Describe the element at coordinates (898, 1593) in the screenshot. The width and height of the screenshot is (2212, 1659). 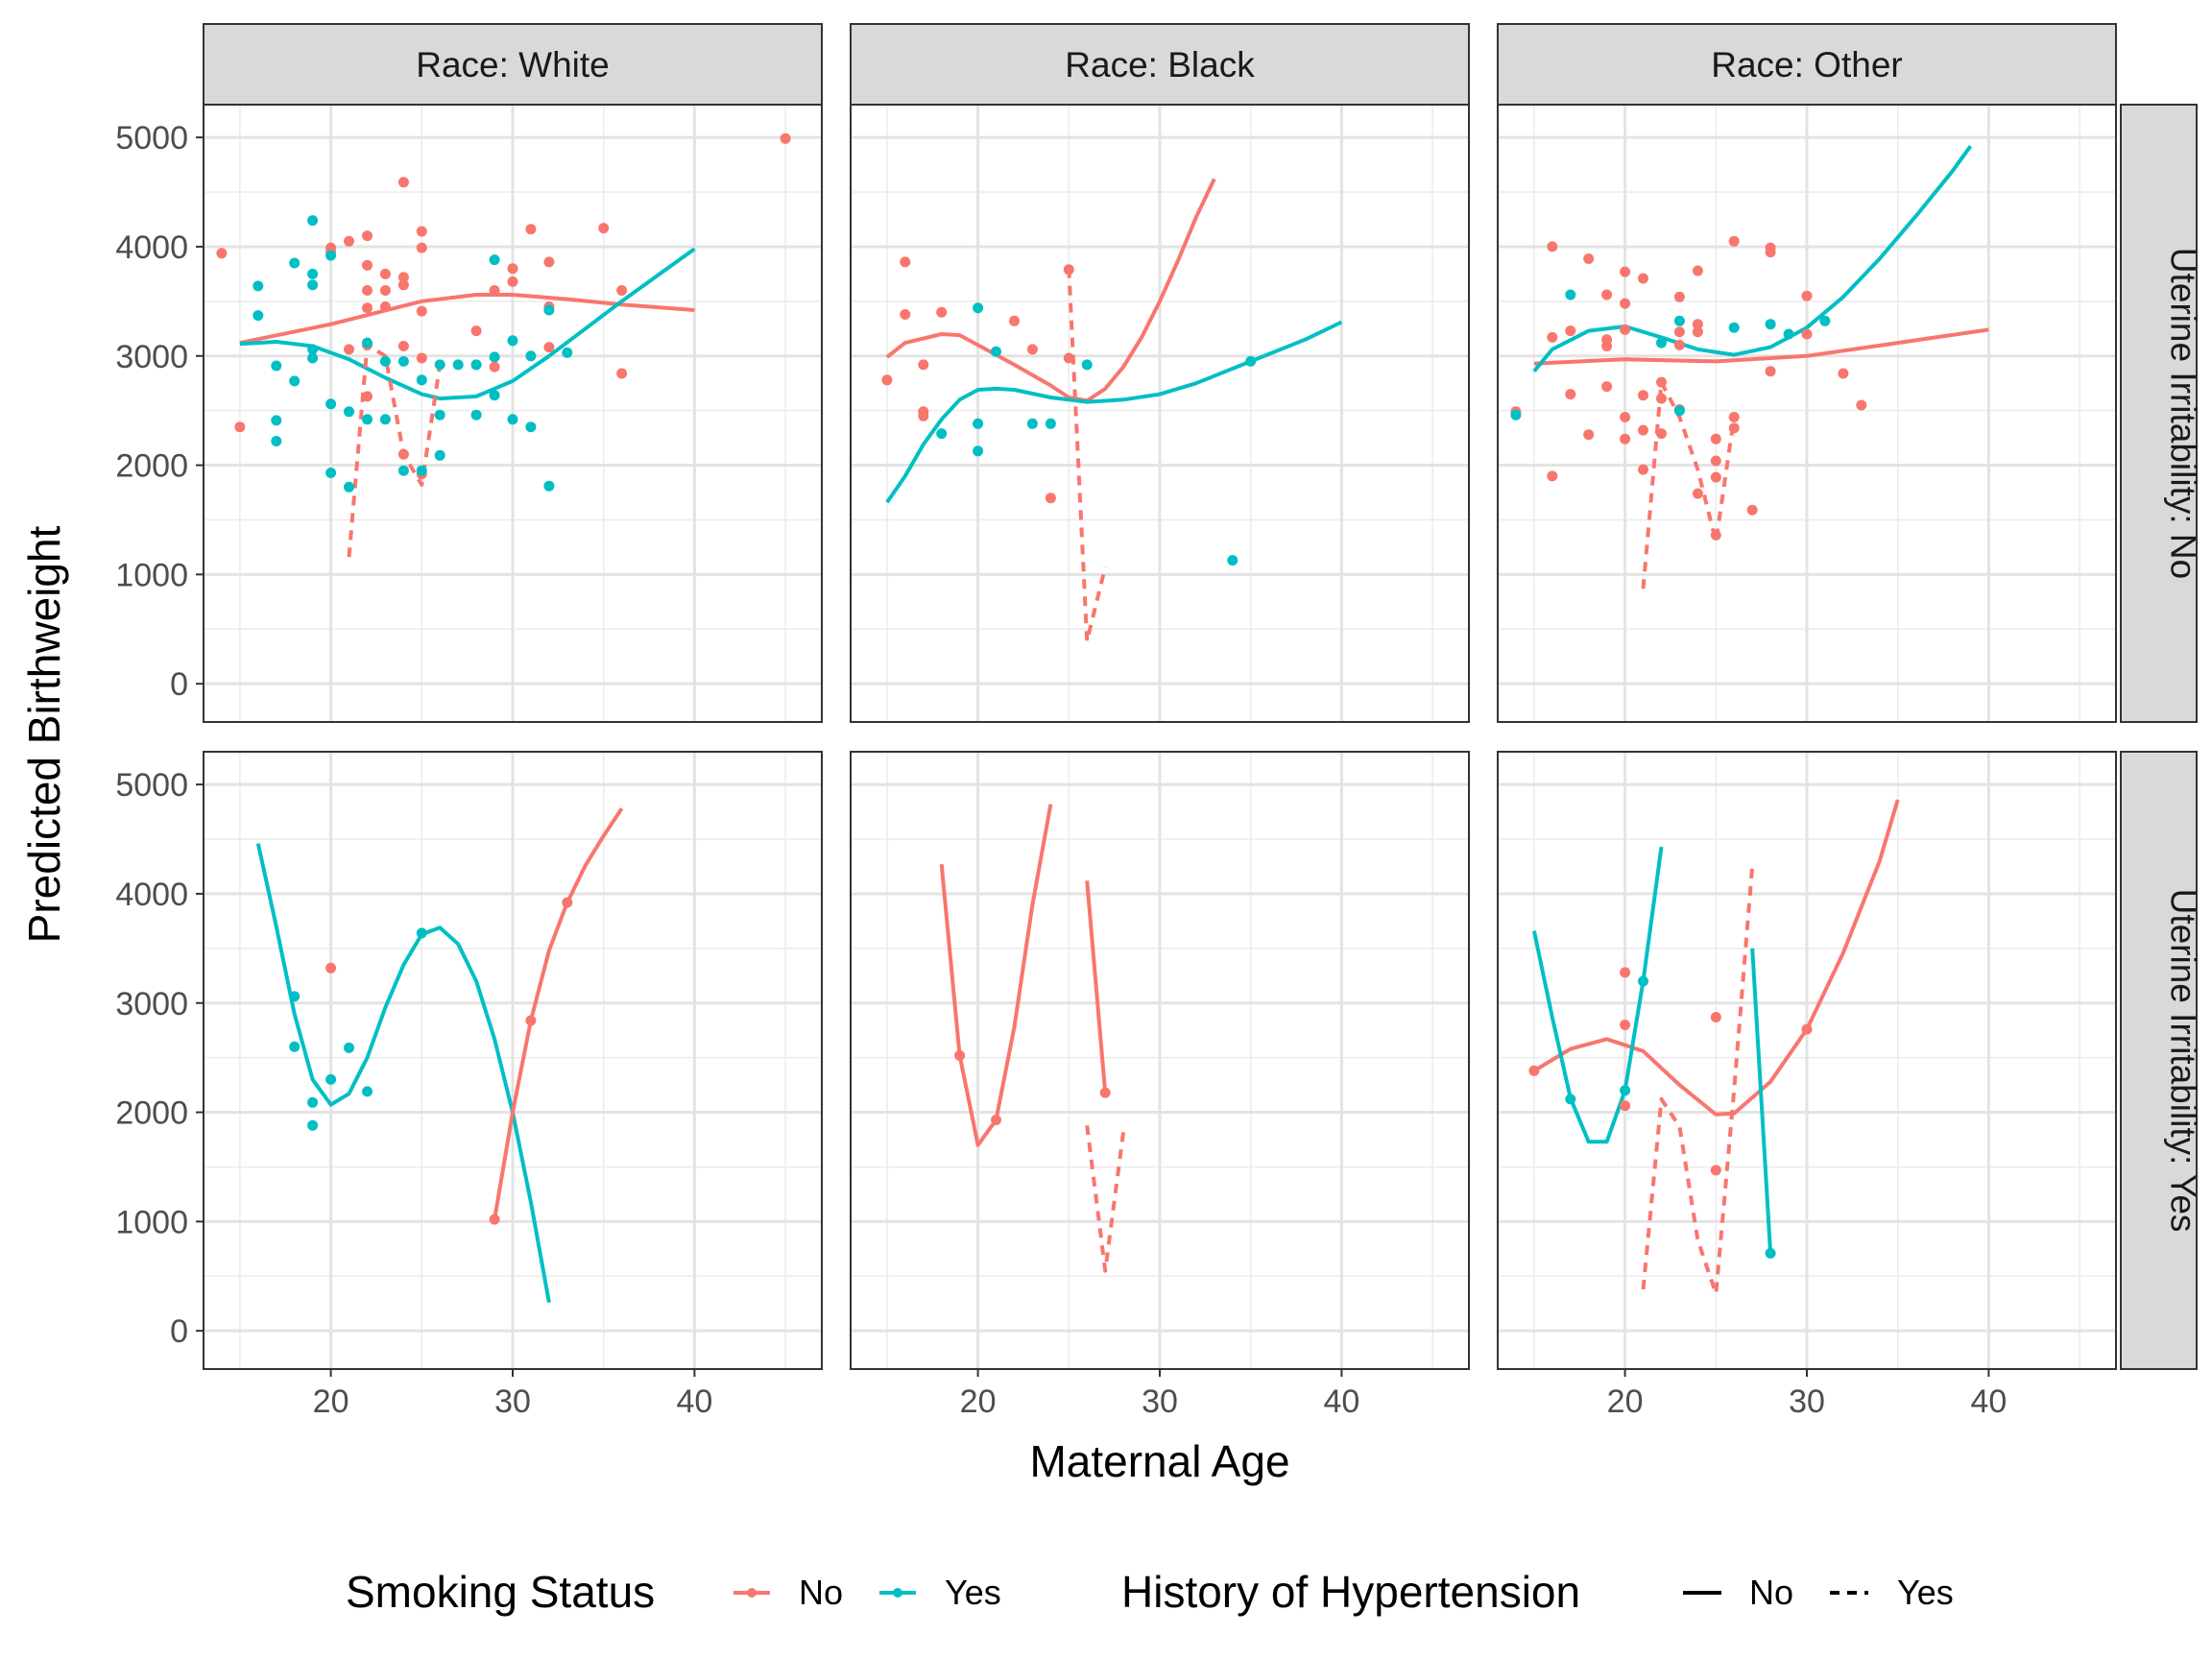
I see `legend-key-smoke-yes` at that location.